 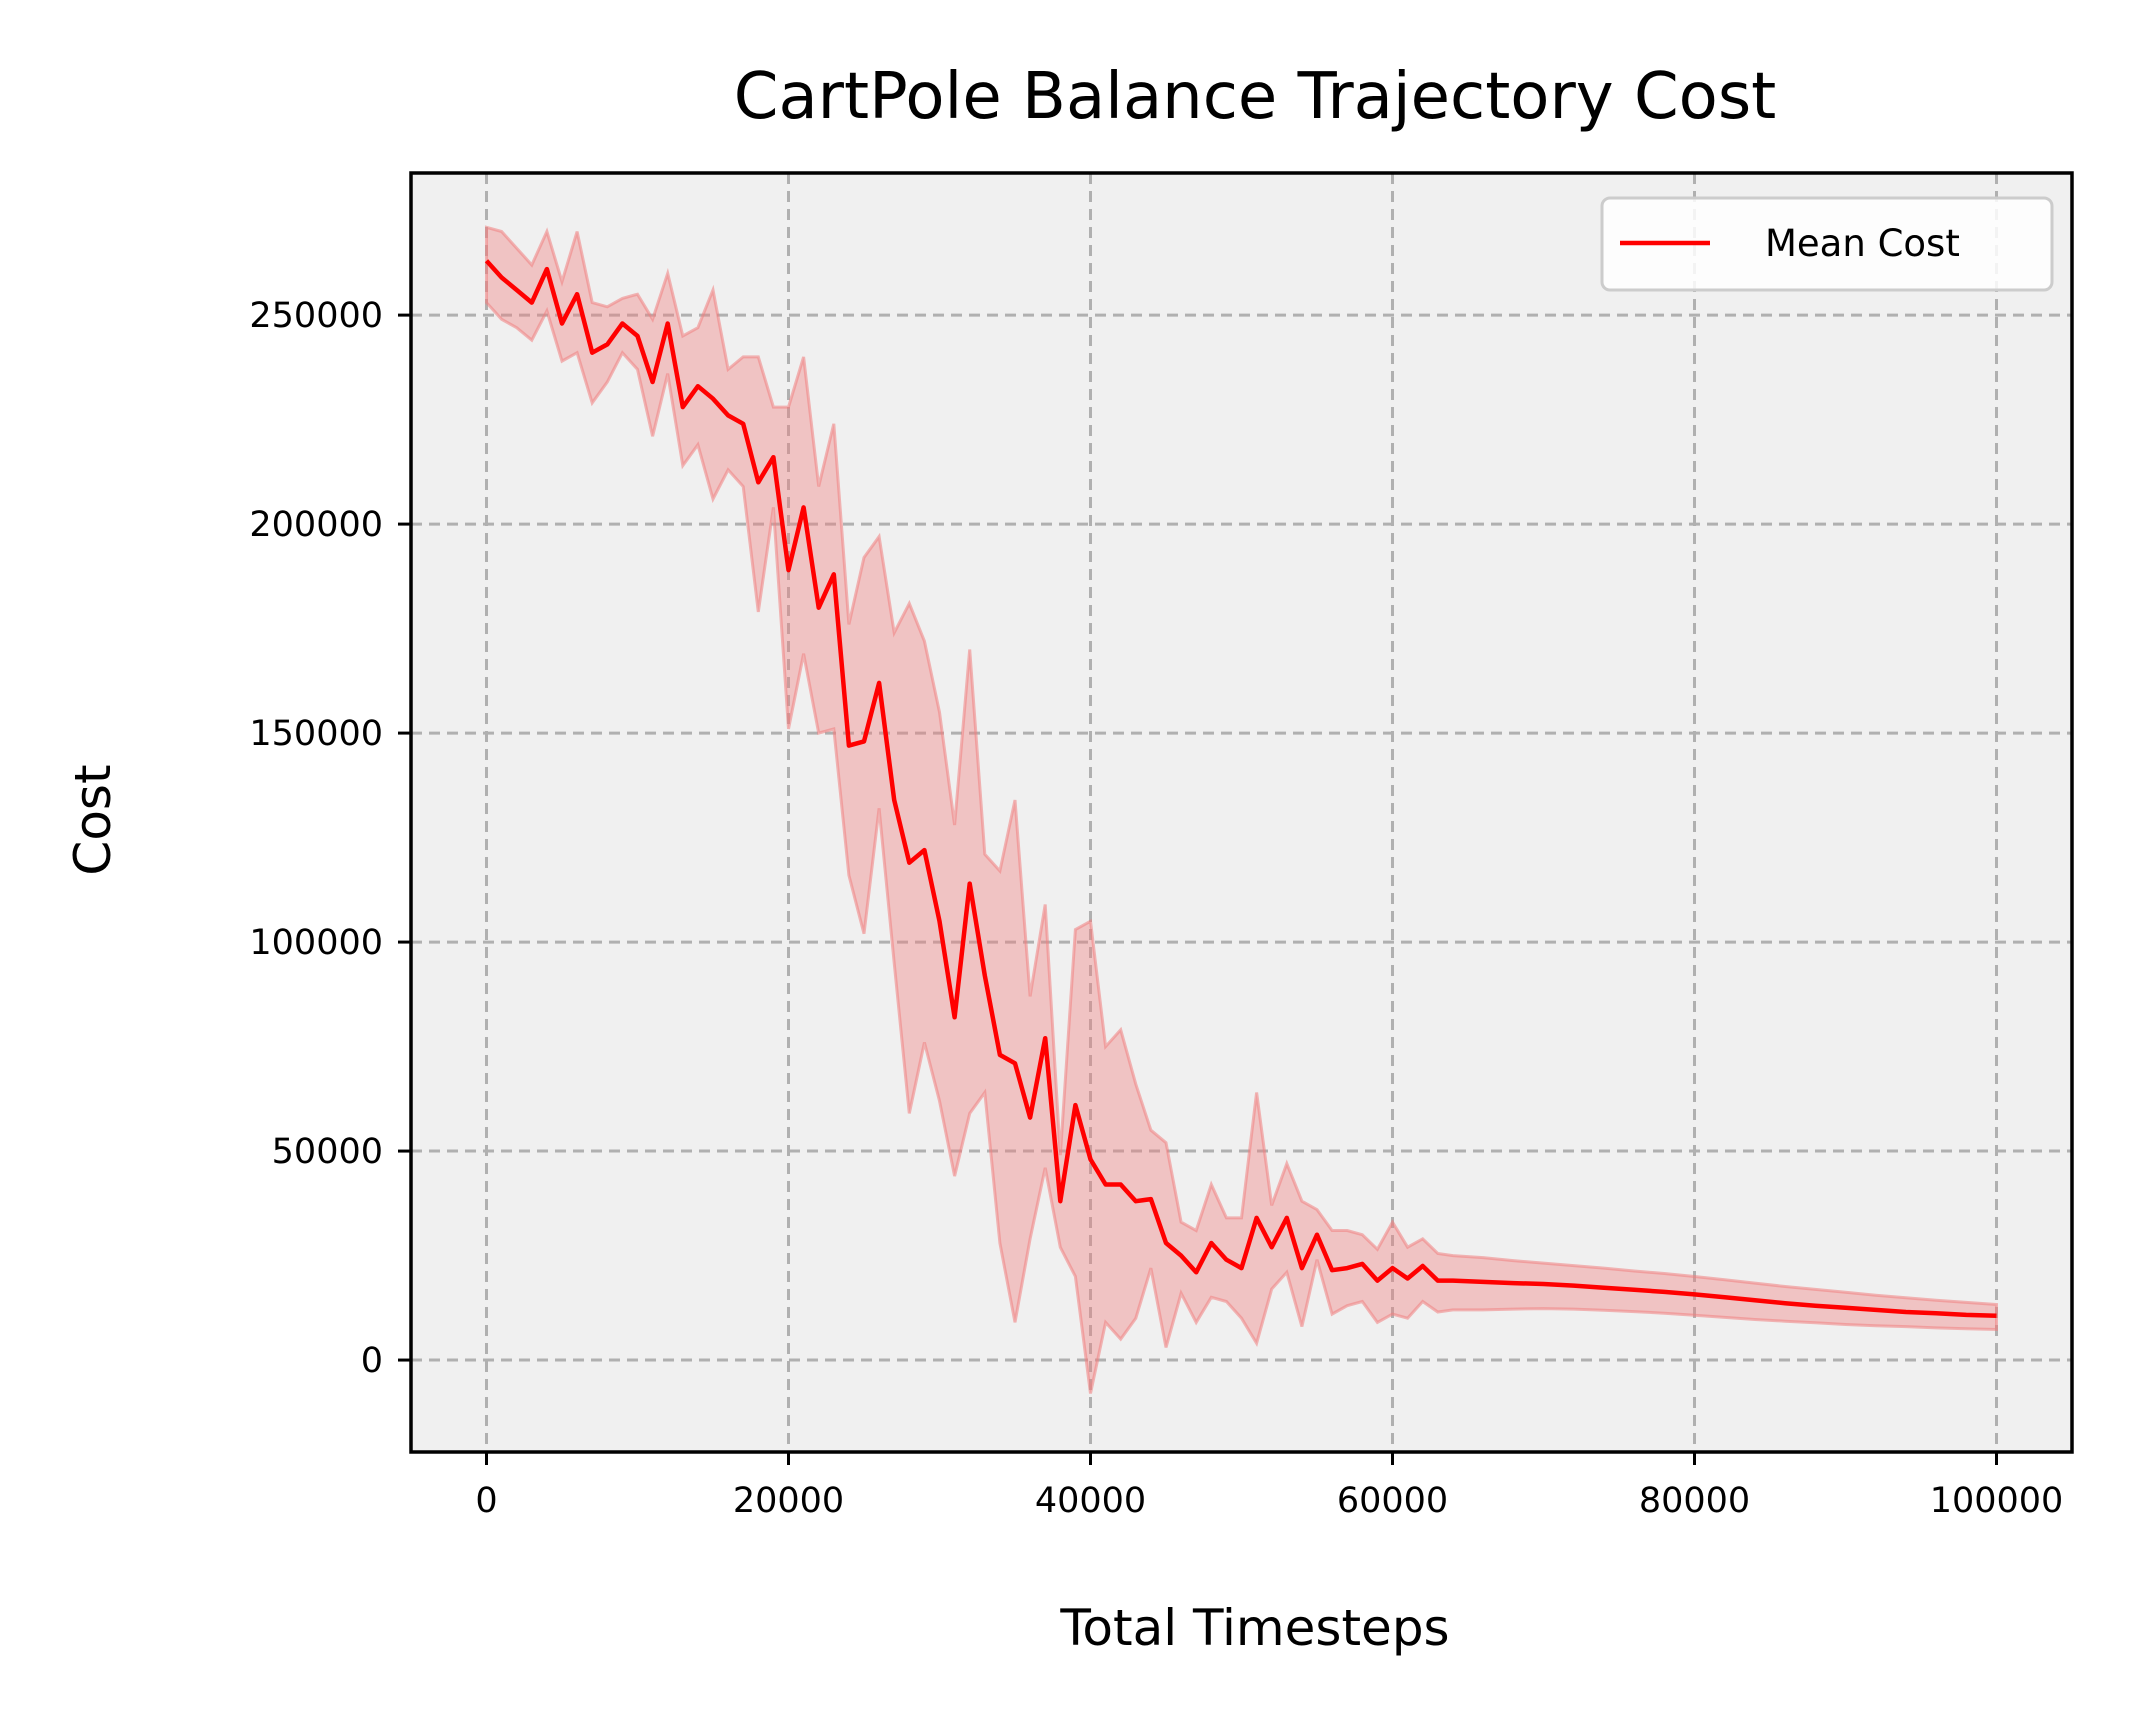 I want to click on y-tick-label: 200000, so click(x=316, y=525).